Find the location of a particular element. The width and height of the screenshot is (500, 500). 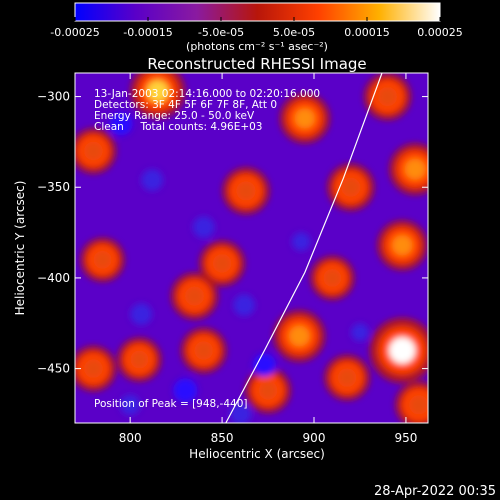

colorbar-unit-label: (photons cm⁻² s⁻¹ asec⁻²) is located at coordinates (257, 46).